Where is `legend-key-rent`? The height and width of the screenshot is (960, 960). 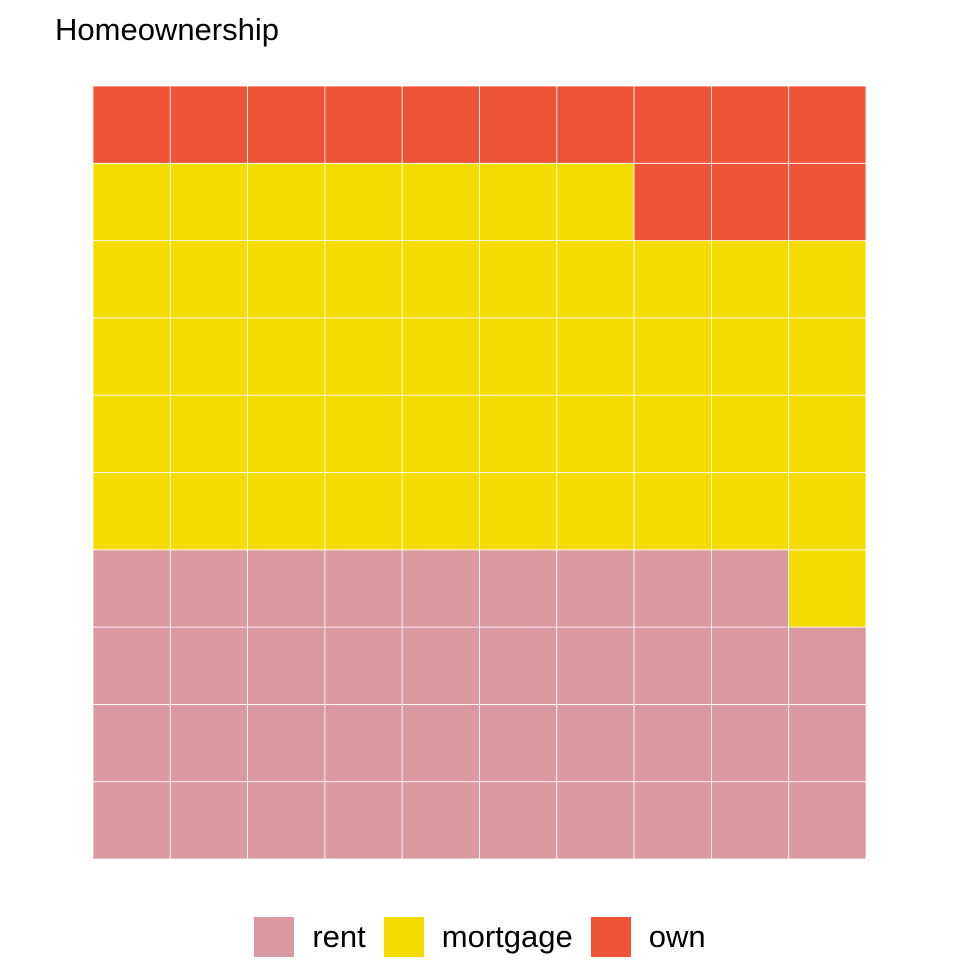 legend-key-rent is located at coordinates (274, 937).